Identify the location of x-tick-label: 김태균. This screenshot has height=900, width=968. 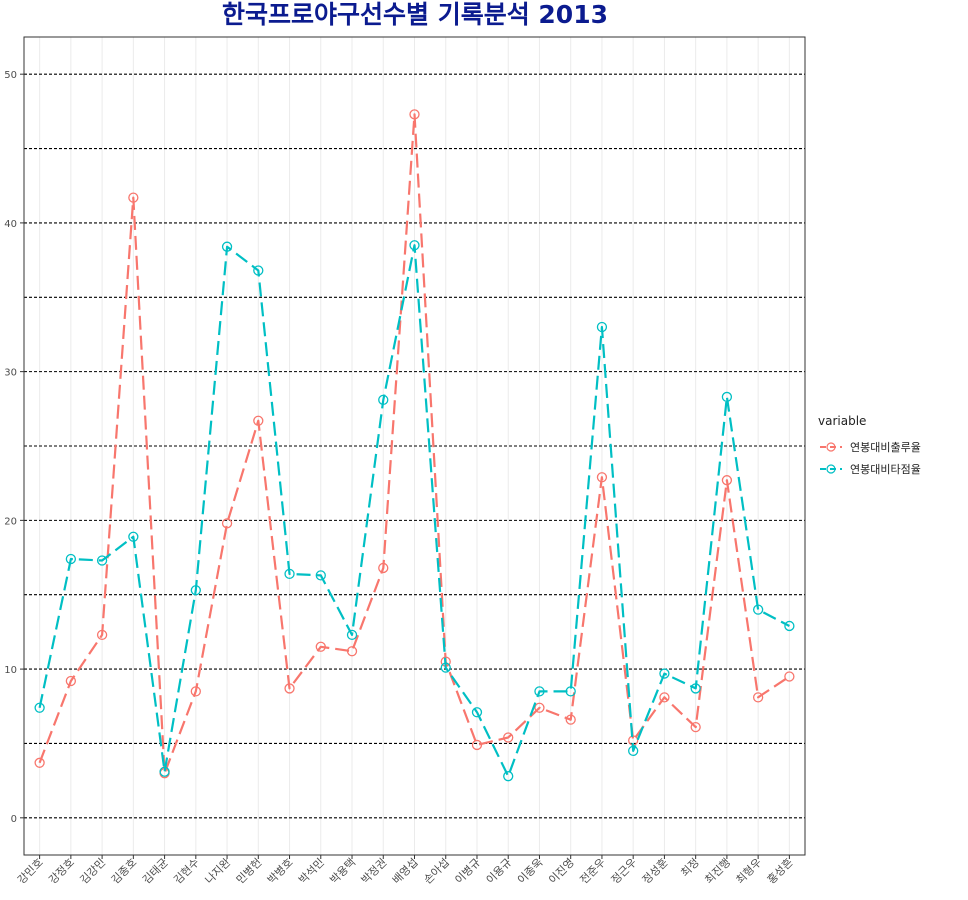
(155, 871).